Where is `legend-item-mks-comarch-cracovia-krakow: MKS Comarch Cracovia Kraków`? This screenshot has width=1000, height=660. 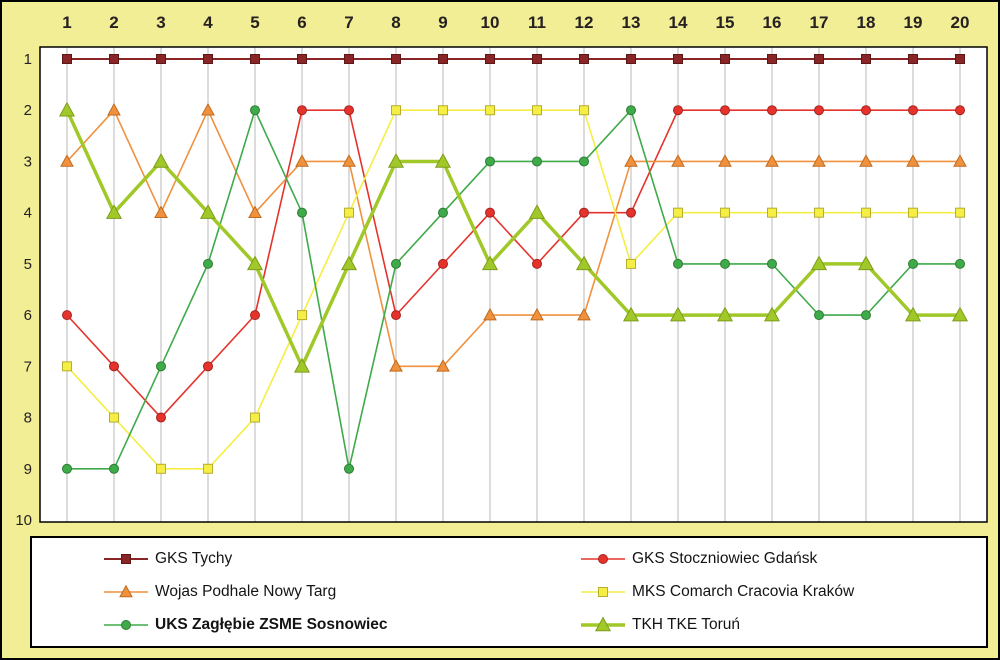 legend-item-mks-comarch-cracovia-krakow: MKS Comarch Cracovia Kraków is located at coordinates (747, 592).